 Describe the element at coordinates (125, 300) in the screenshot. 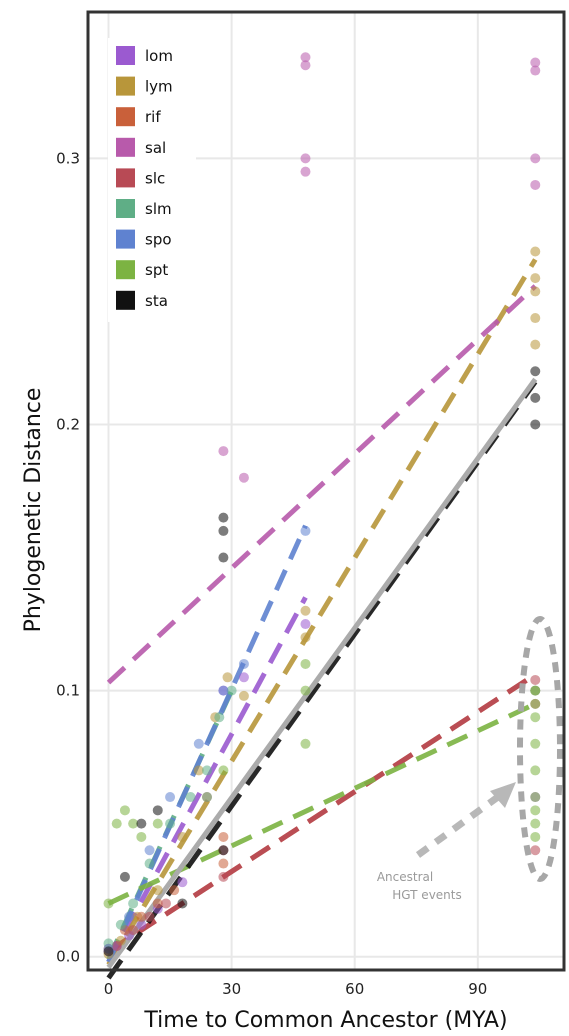

I see `legend-swatch-sta` at that location.